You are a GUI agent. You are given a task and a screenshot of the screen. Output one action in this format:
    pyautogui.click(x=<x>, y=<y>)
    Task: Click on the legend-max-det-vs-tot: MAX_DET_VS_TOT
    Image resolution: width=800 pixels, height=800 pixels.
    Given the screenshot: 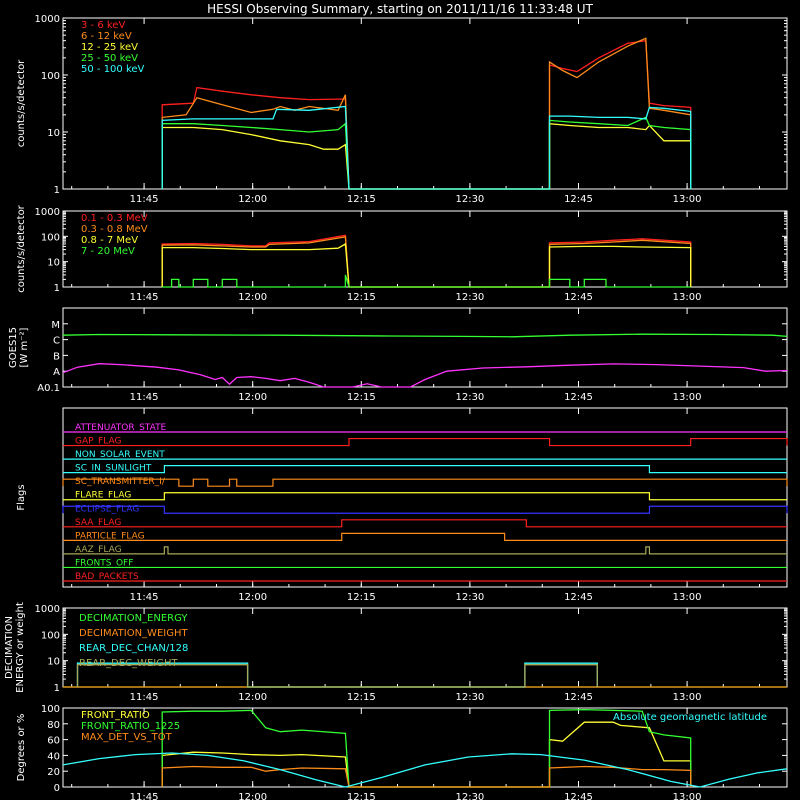 What is the action you would take?
    pyautogui.click(x=127, y=737)
    